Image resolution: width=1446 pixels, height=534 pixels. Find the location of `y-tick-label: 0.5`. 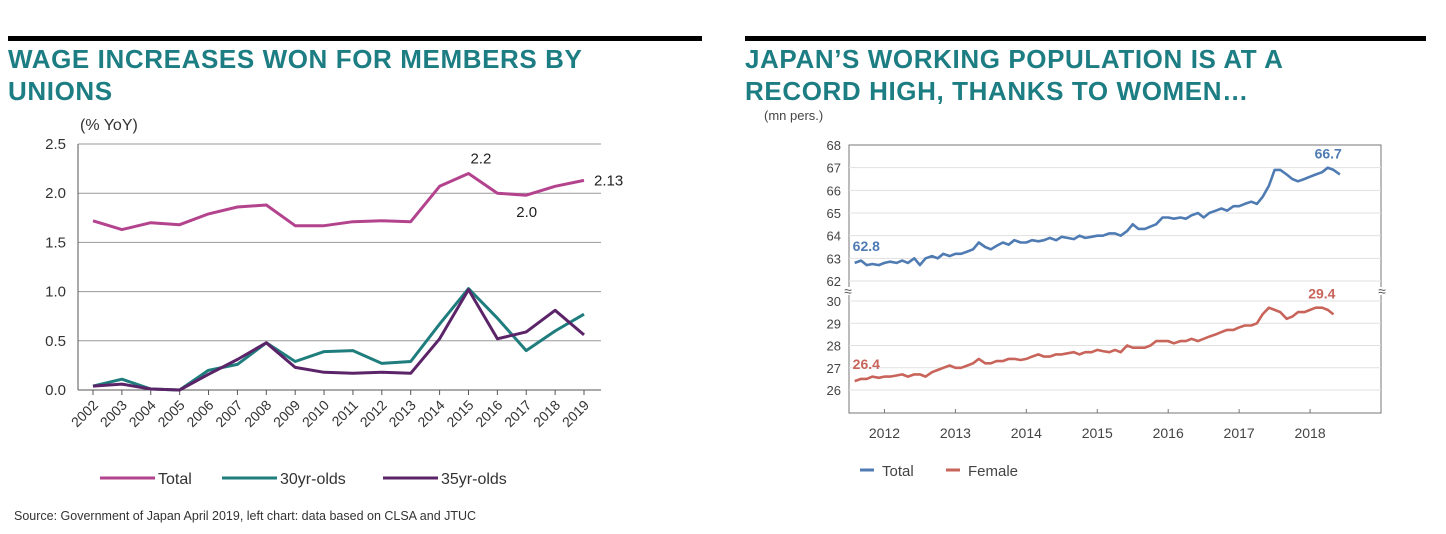

y-tick-label: 0.5 is located at coordinates (55, 341).